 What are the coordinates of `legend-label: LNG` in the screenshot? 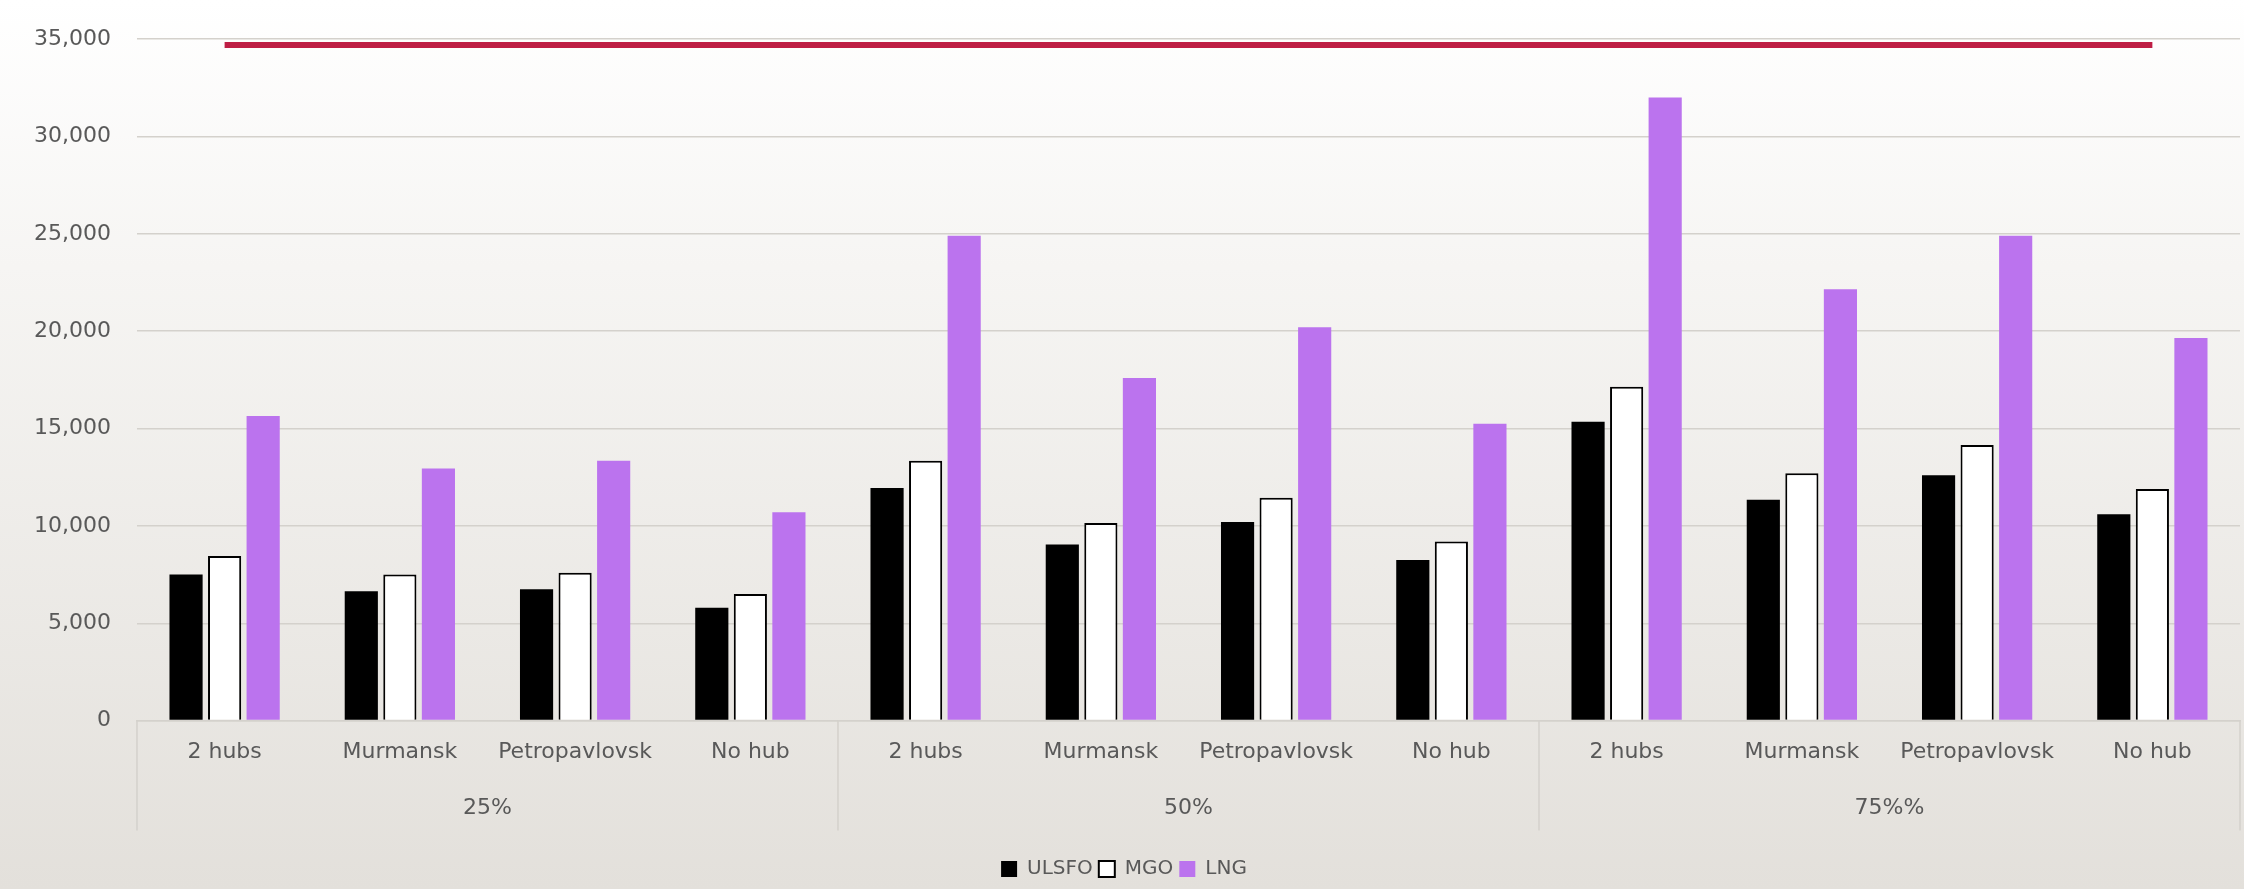 It's located at (1226, 867).